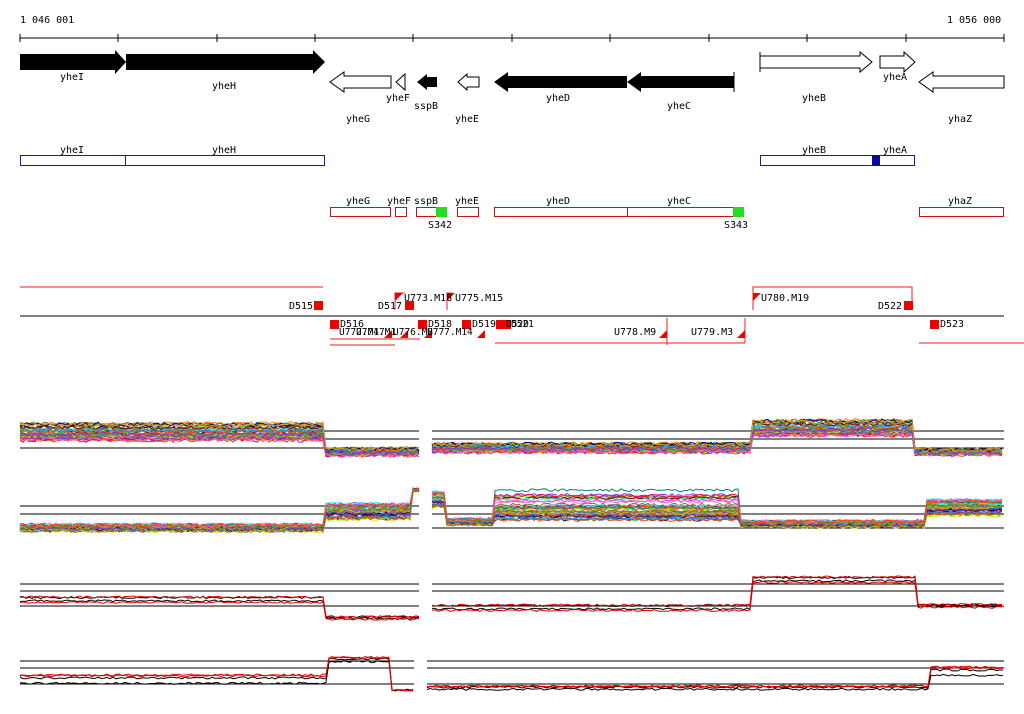 This screenshot has height=714, width=1024. What do you see at coordinates (960, 201) in the screenshot?
I see `operon-label-yhaZ: yhaZ` at bounding box center [960, 201].